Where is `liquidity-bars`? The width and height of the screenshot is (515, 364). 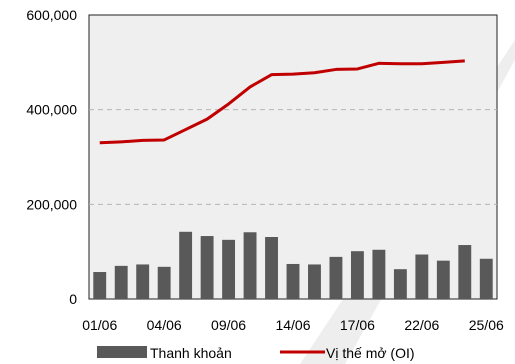 liquidity-bars is located at coordinates (293, 265).